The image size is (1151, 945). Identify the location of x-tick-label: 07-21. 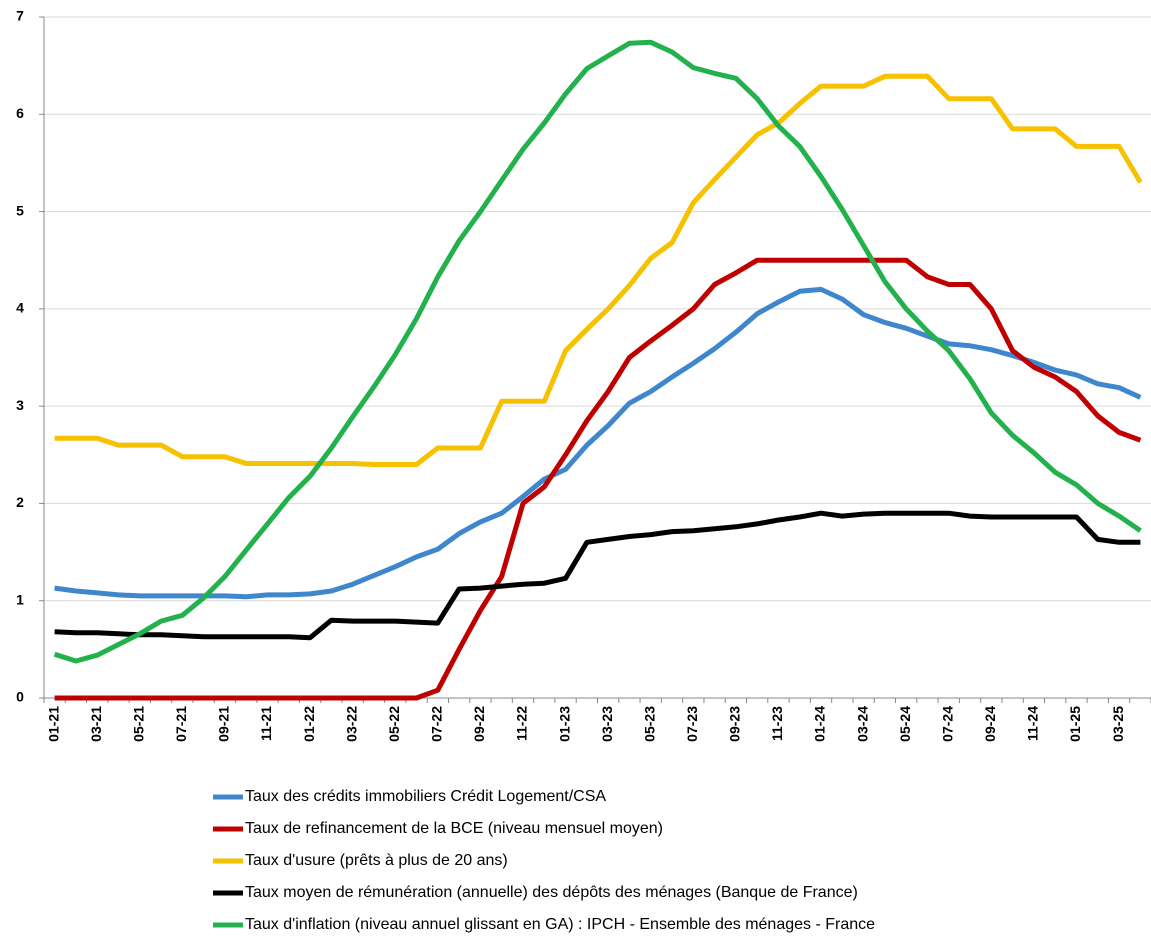
(181, 724).